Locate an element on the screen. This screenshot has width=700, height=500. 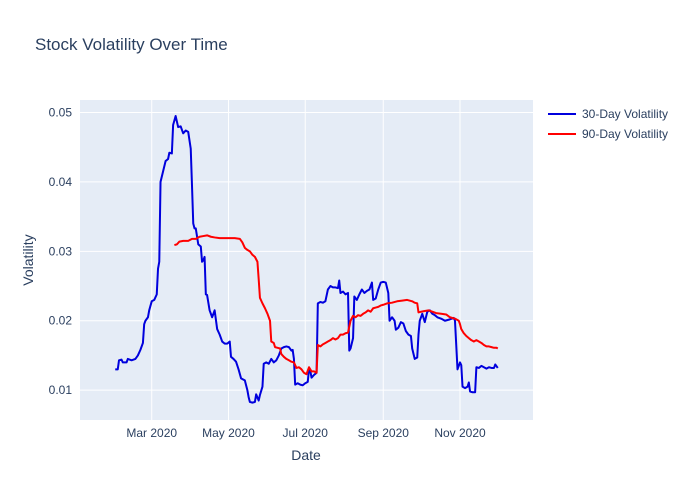
legend-item-2: 90-Day Volatility is located at coordinates (608, 134).